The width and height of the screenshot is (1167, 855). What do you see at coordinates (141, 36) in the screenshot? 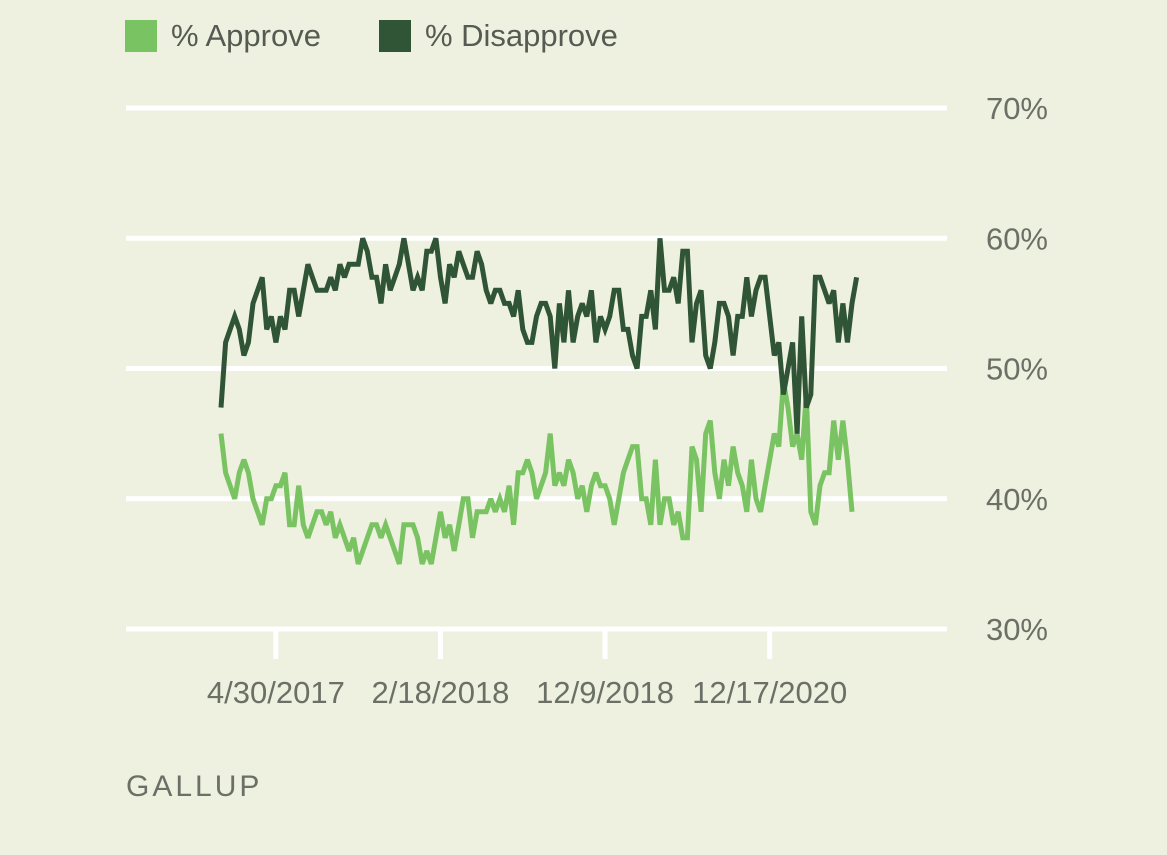
I see `approve-swatch` at bounding box center [141, 36].